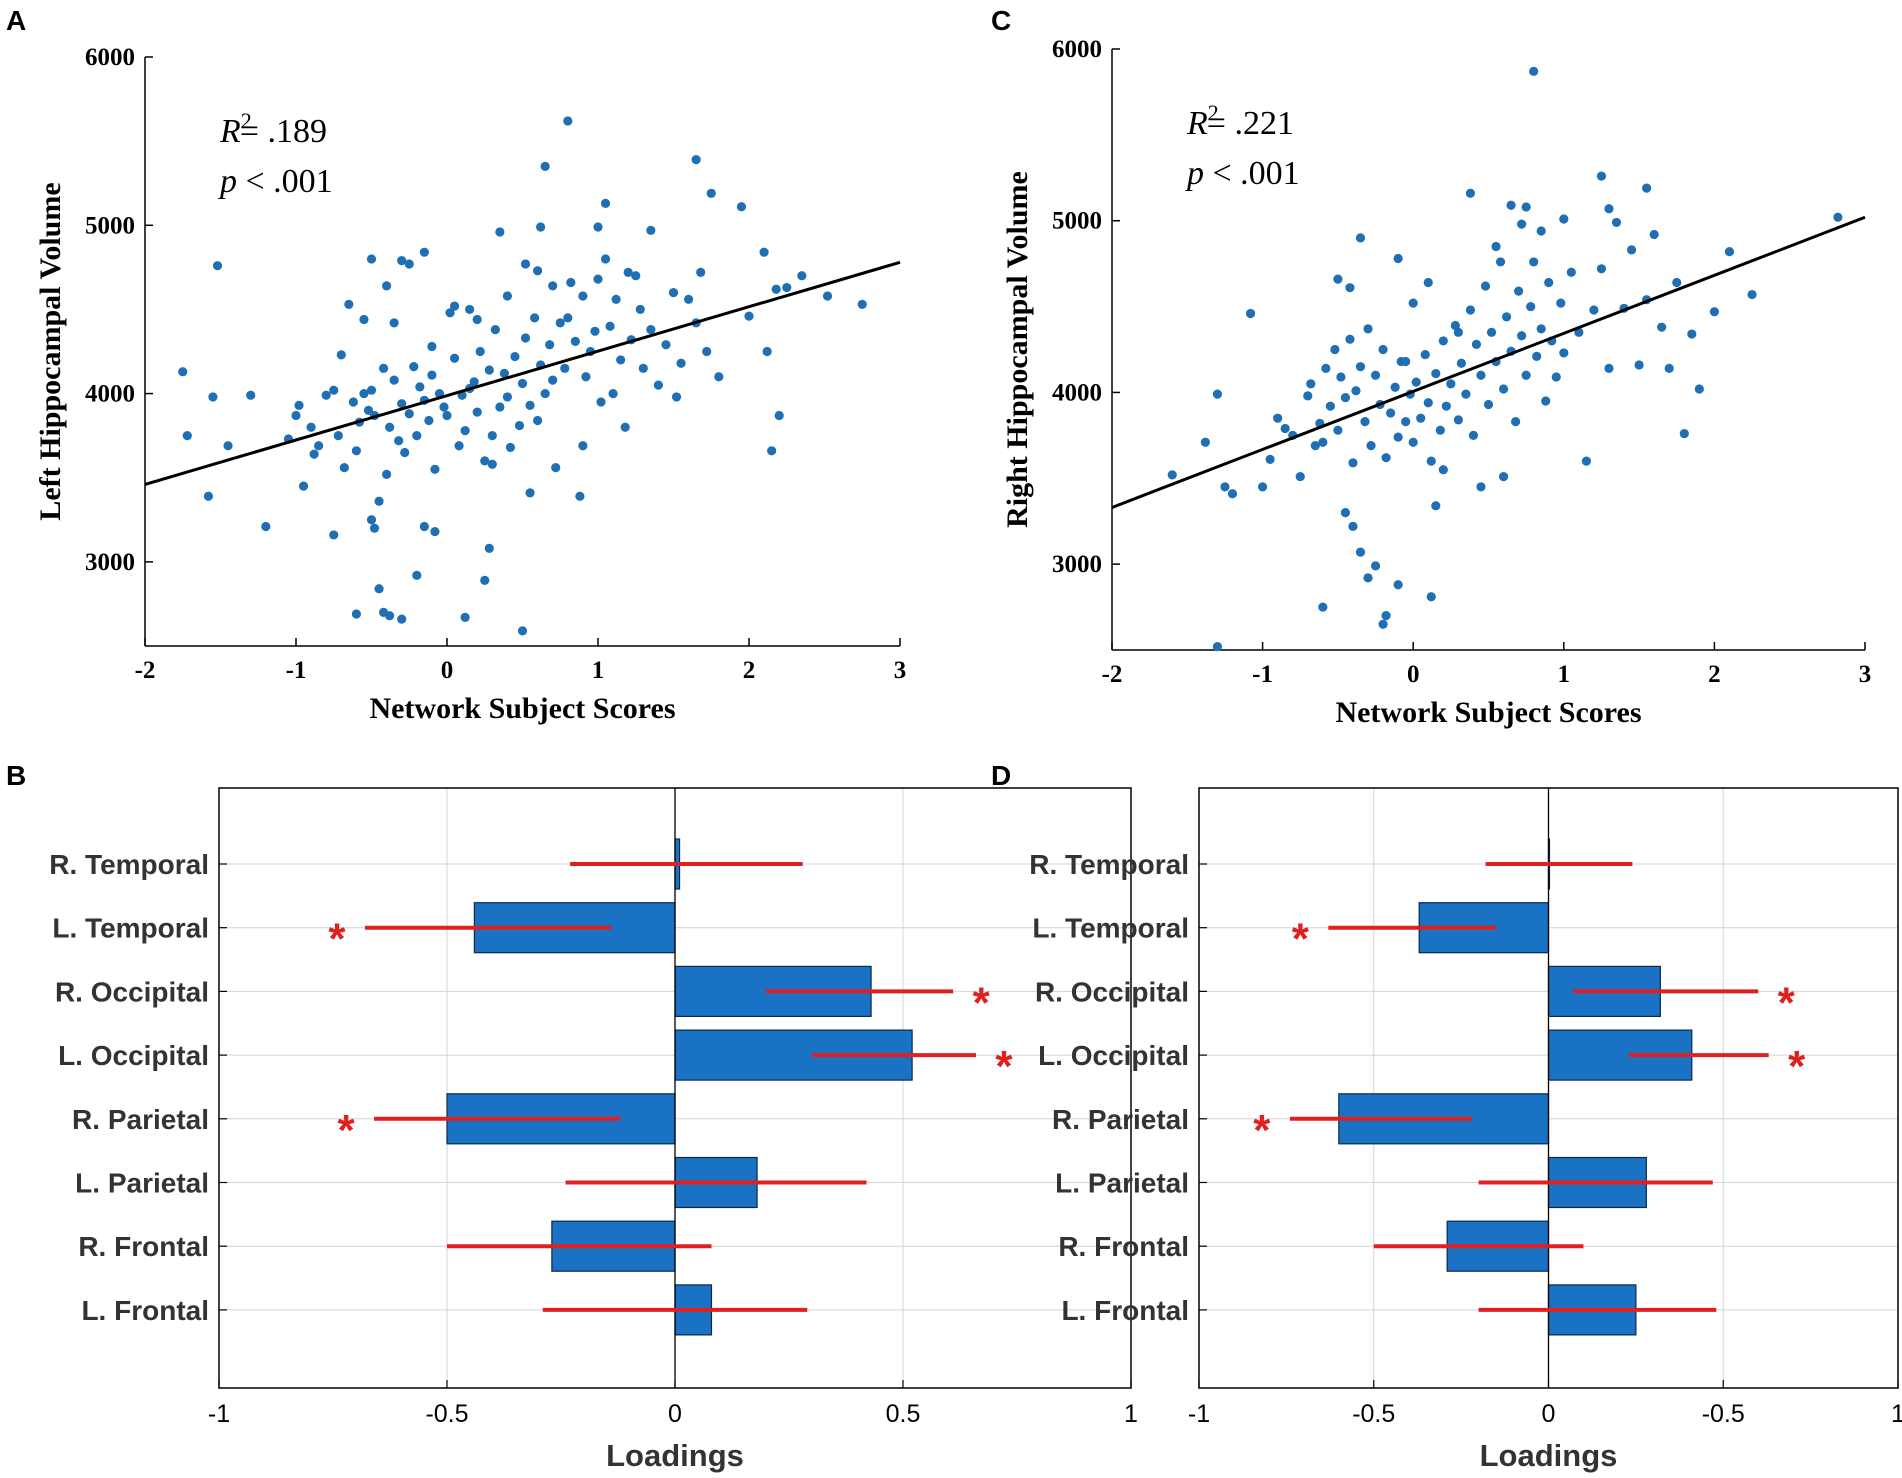  Describe the element at coordinates (903, 1414) in the screenshot. I see `x-tick-label: 0.5` at that location.